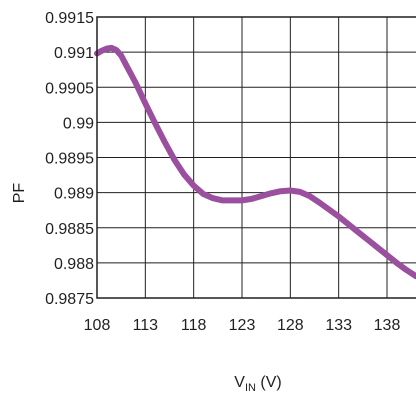 The width and height of the screenshot is (416, 400). What do you see at coordinates (74, 264) in the screenshot?
I see `y-tick-label: 0.988` at bounding box center [74, 264].